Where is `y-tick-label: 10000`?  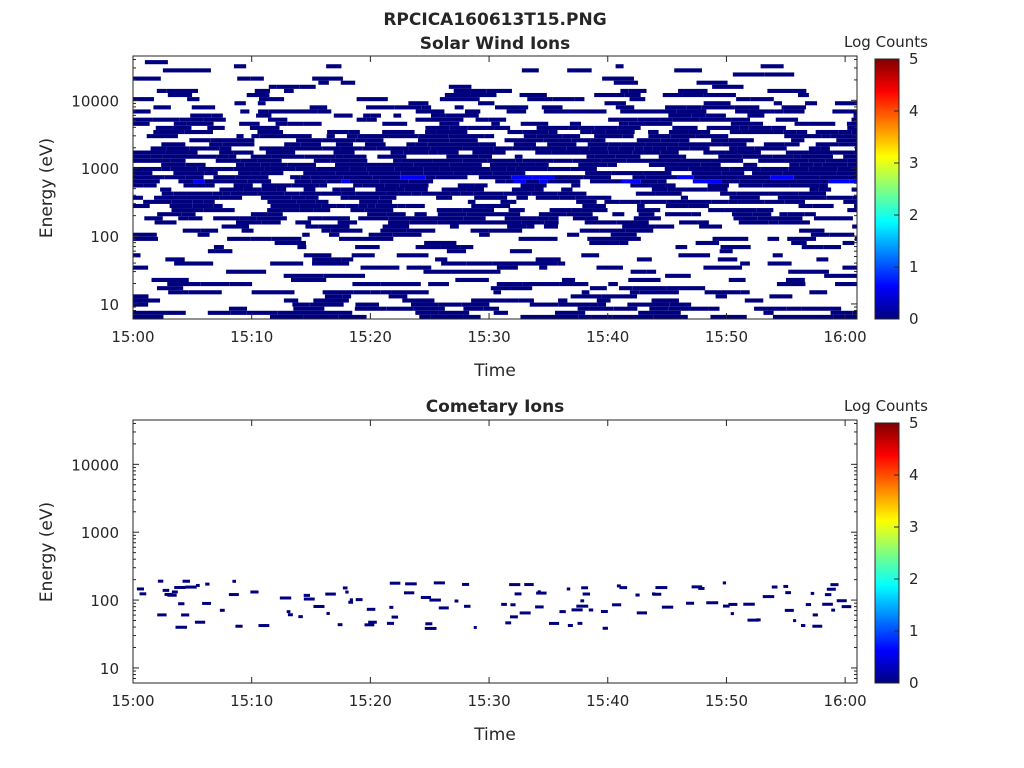 y-tick-label: 10000 is located at coordinates (95, 465).